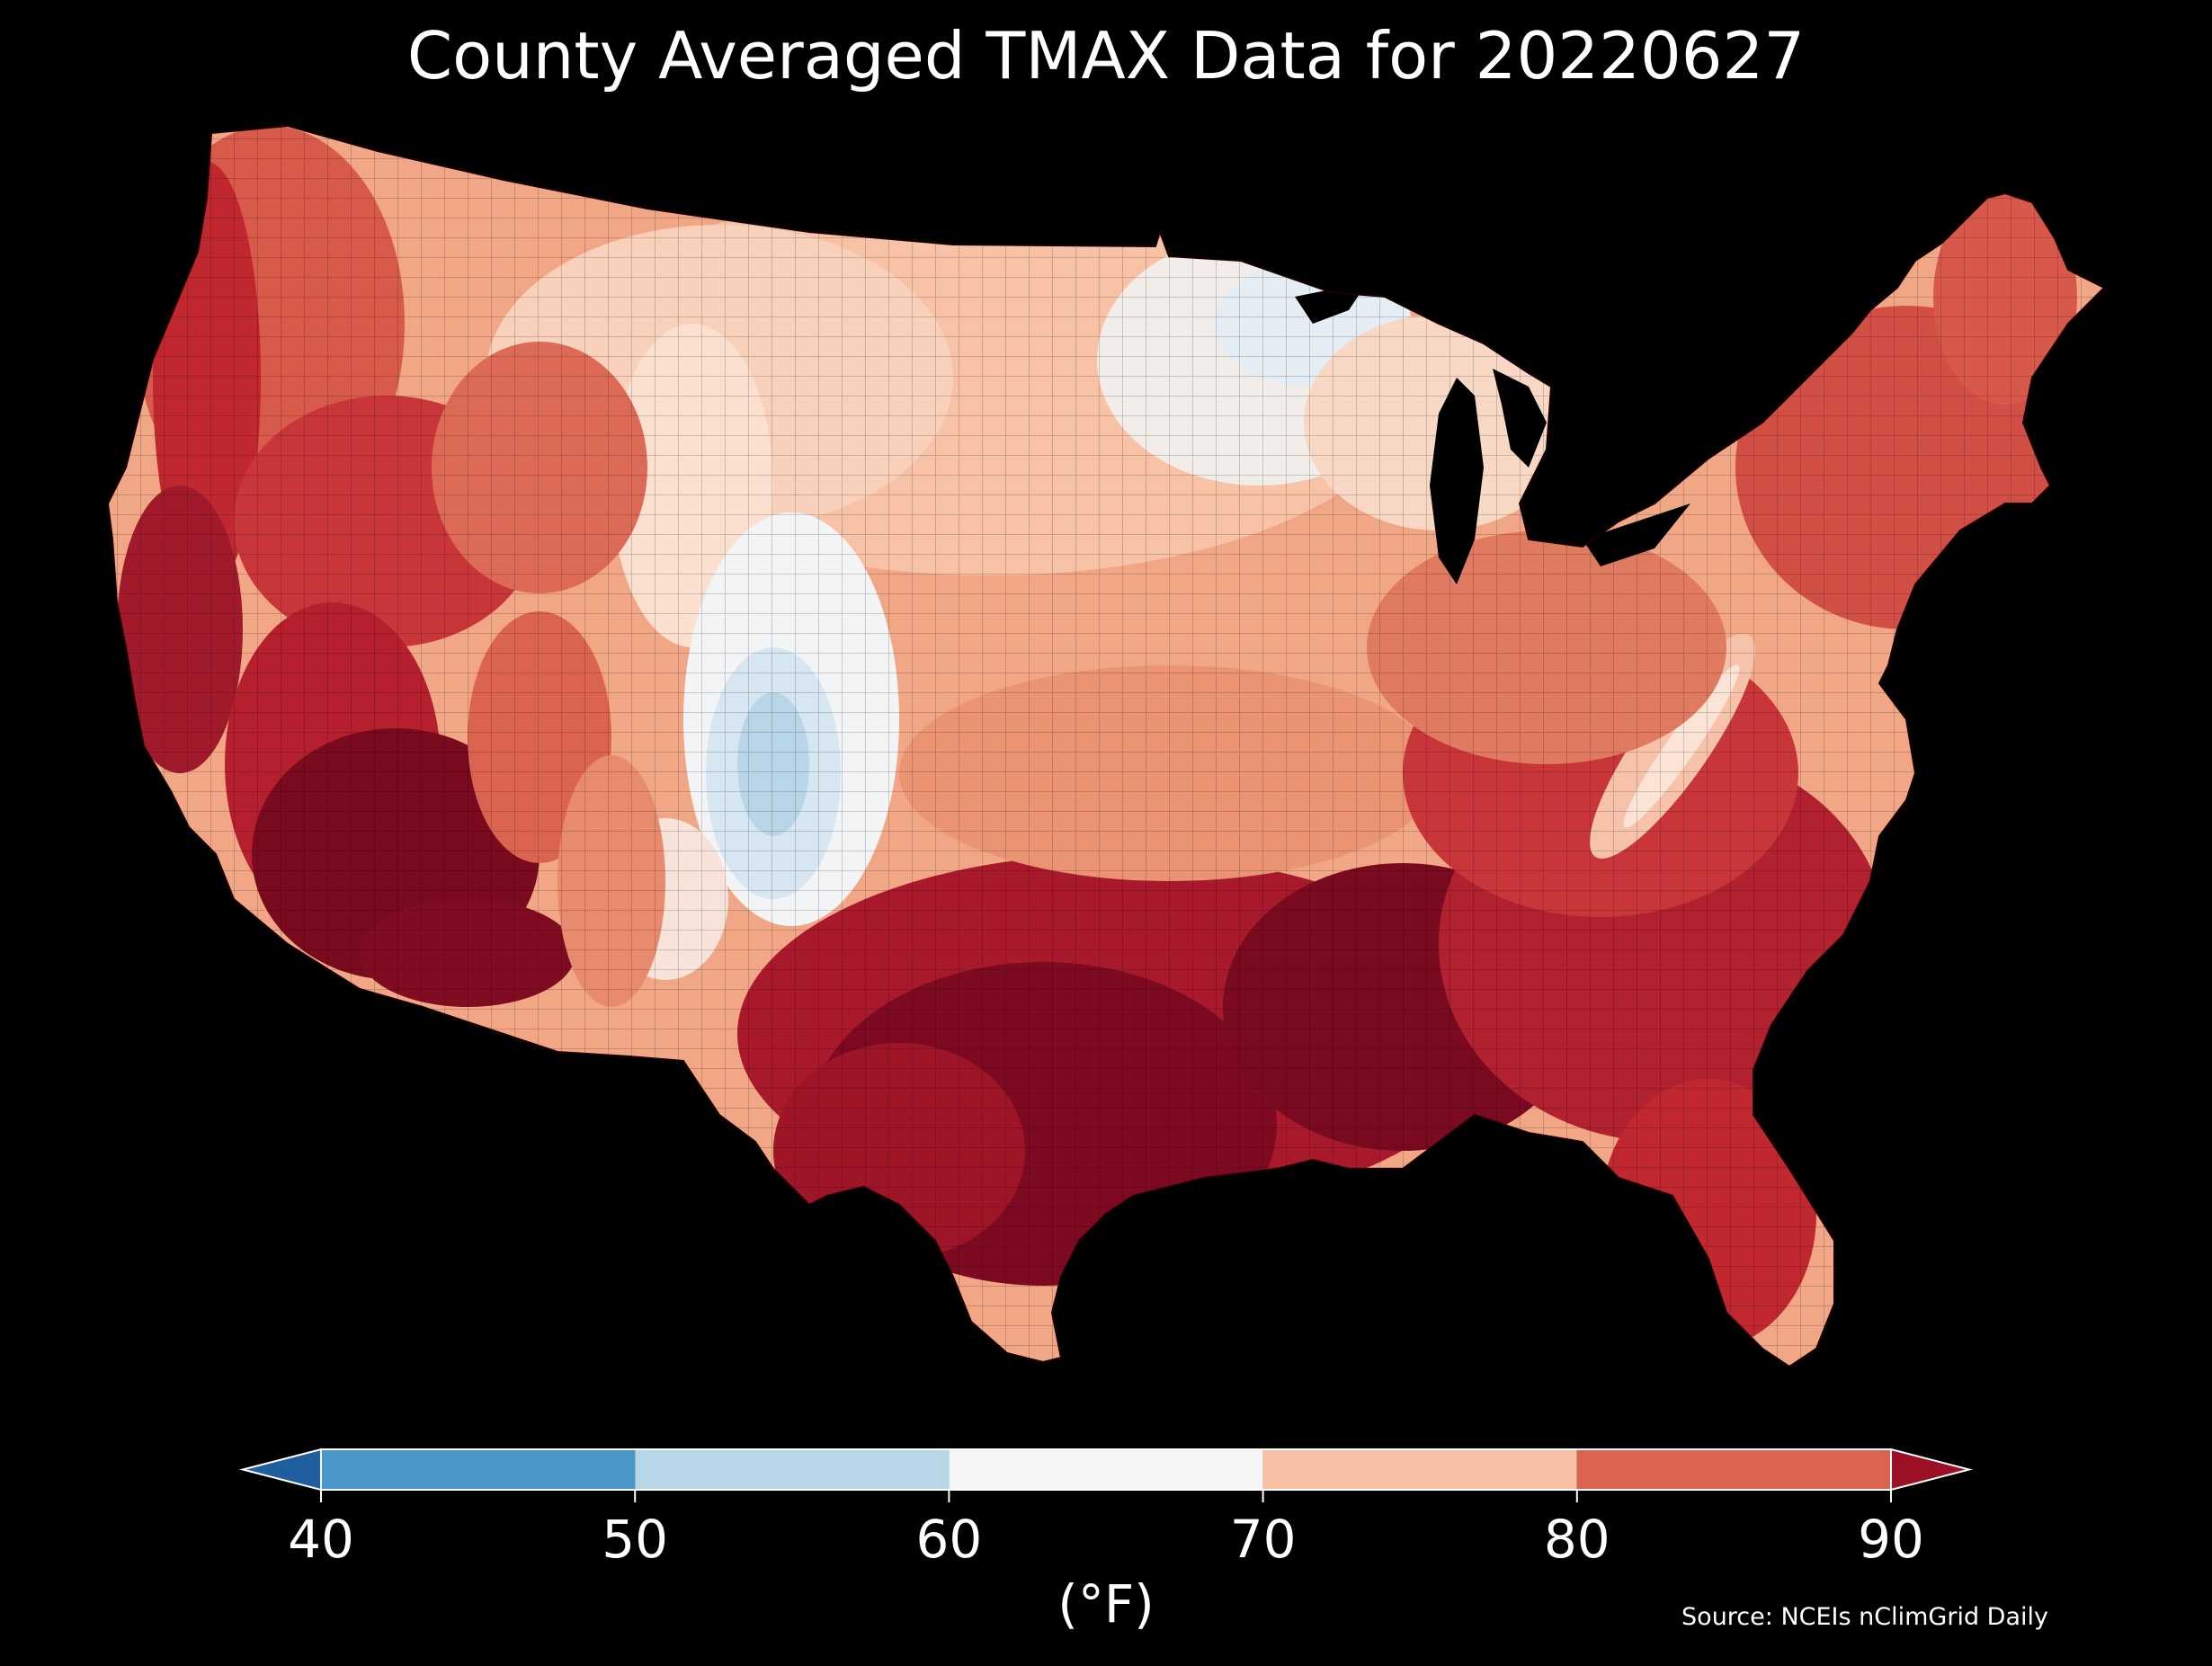 The height and width of the screenshot is (1666, 2212). Describe the element at coordinates (1106, 56) in the screenshot. I see `map-title: County Averaged TMAX Data for 20220627` at that location.